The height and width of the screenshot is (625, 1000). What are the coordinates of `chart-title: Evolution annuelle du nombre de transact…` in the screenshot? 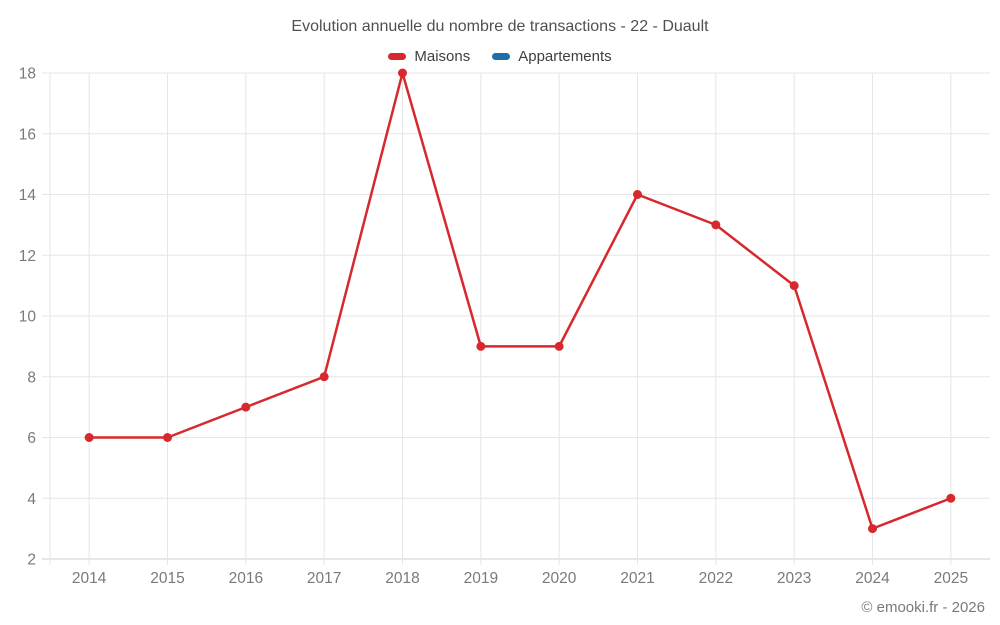 It's located at (500, 26).